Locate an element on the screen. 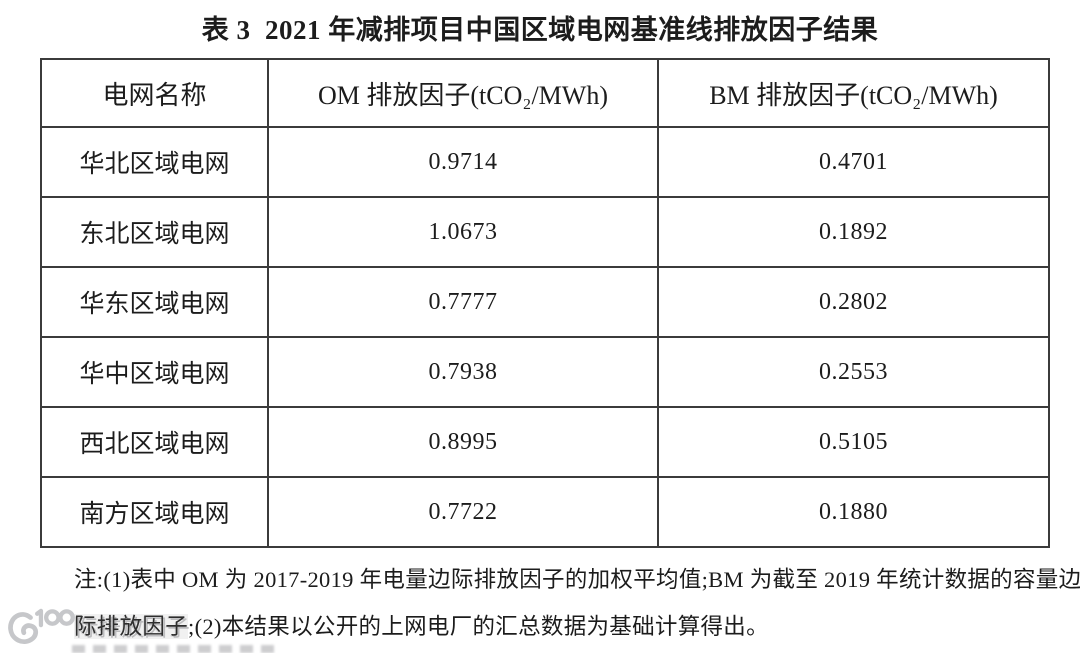  om-value-cell: 1.0673 is located at coordinates (463, 232).